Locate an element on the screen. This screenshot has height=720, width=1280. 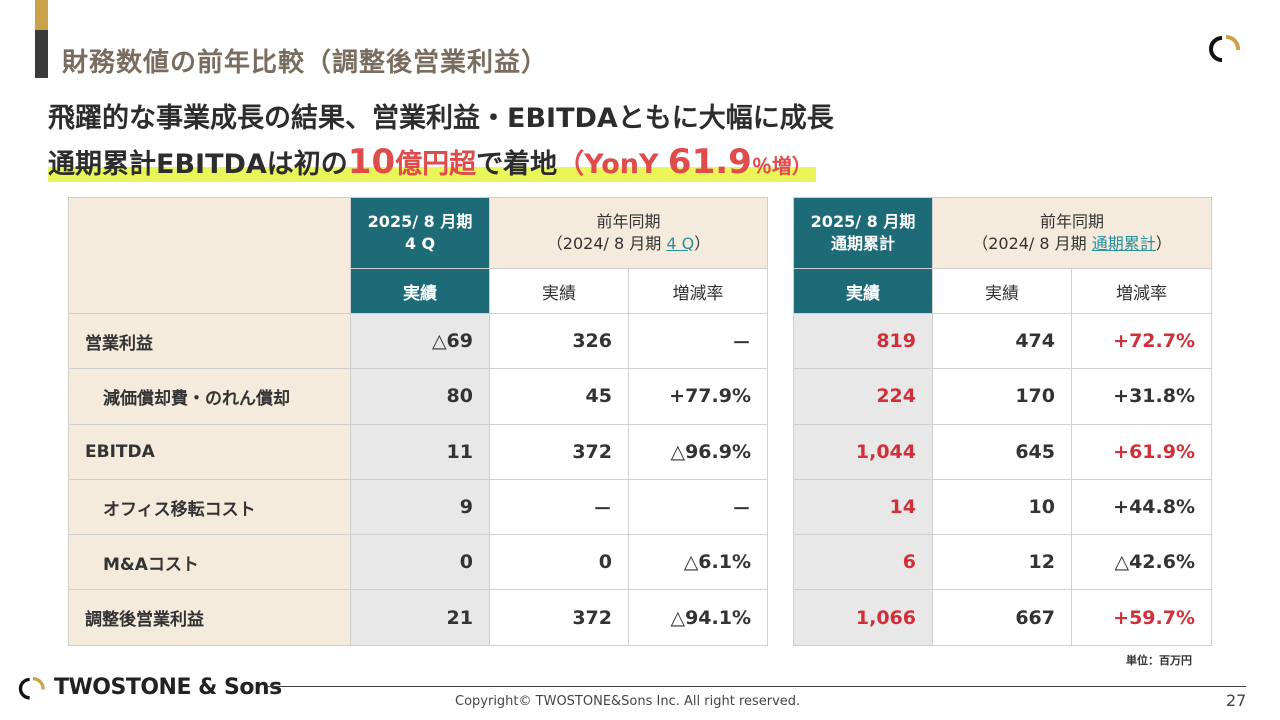
footer-divider is located at coordinates (757, 686).